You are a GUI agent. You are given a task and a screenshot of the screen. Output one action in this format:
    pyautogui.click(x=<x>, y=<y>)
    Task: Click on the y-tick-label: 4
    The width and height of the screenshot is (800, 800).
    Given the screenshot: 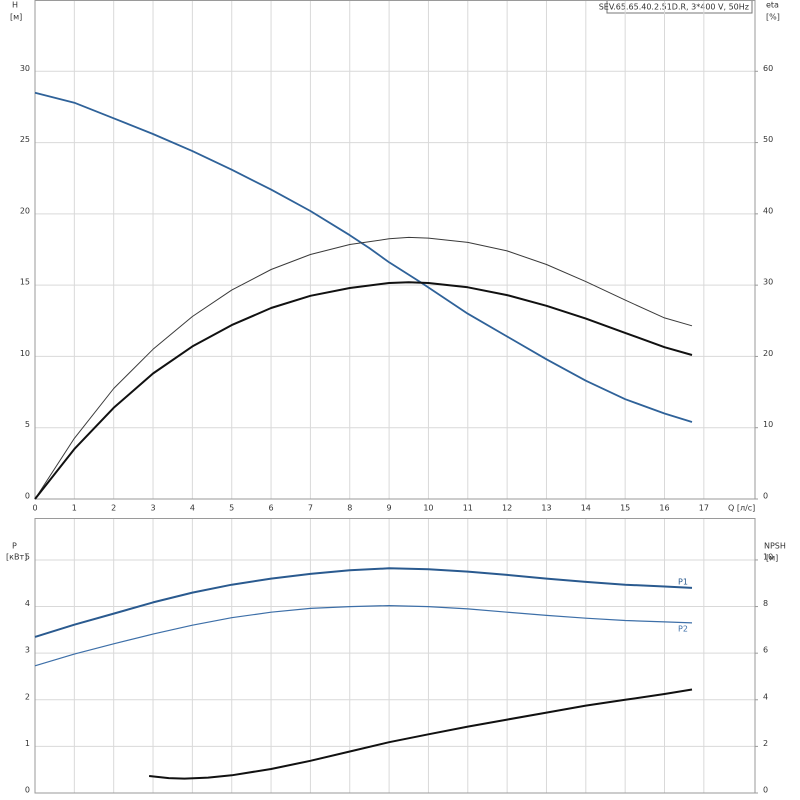 What is the action you would take?
    pyautogui.click(x=27, y=603)
    